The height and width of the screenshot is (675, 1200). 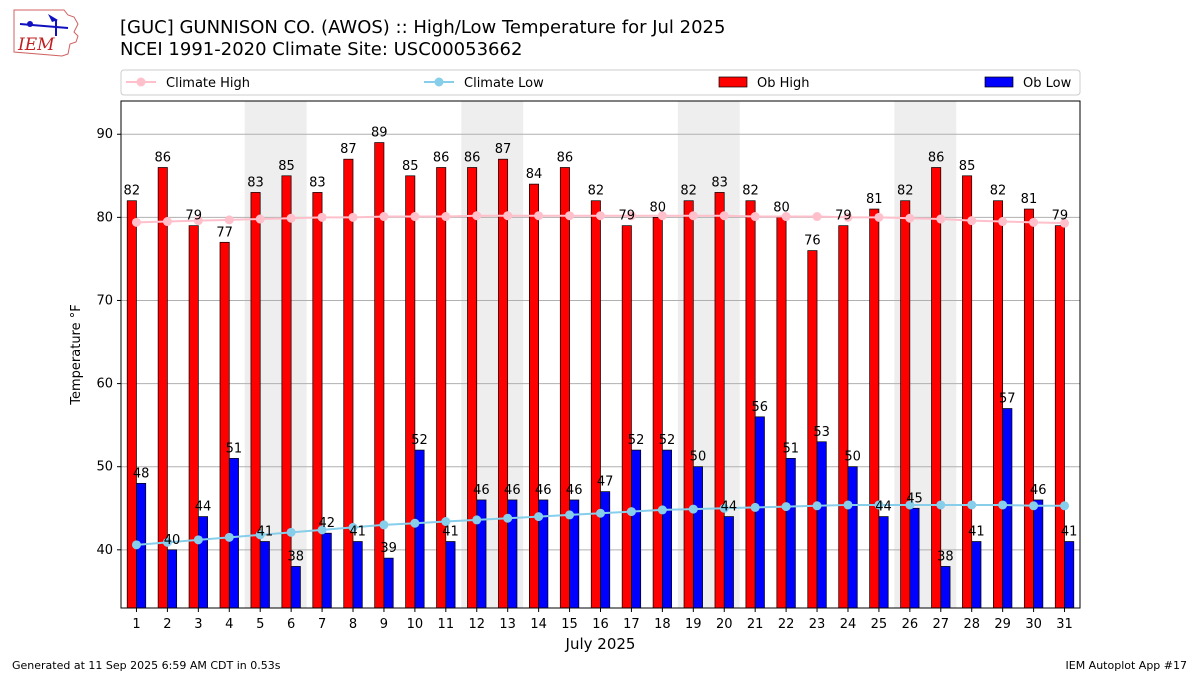 What do you see at coordinates (999, 82) in the screenshot?
I see `ob-low-legend-swatch` at bounding box center [999, 82].